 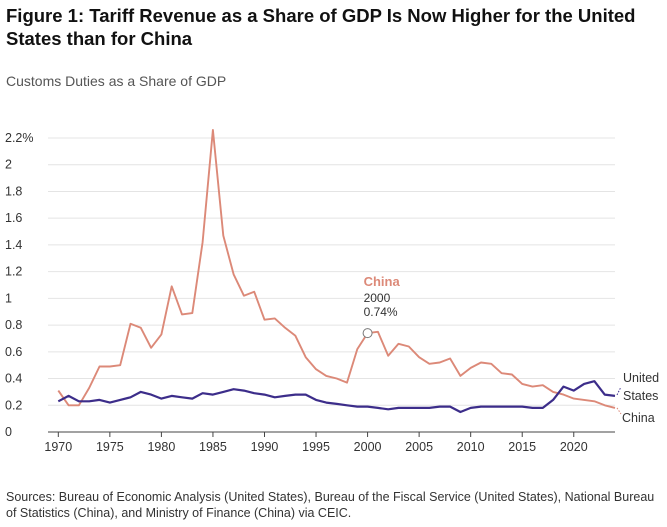 What do you see at coordinates (419, 447) in the screenshot?
I see `x-tick-label: 2005` at bounding box center [419, 447].